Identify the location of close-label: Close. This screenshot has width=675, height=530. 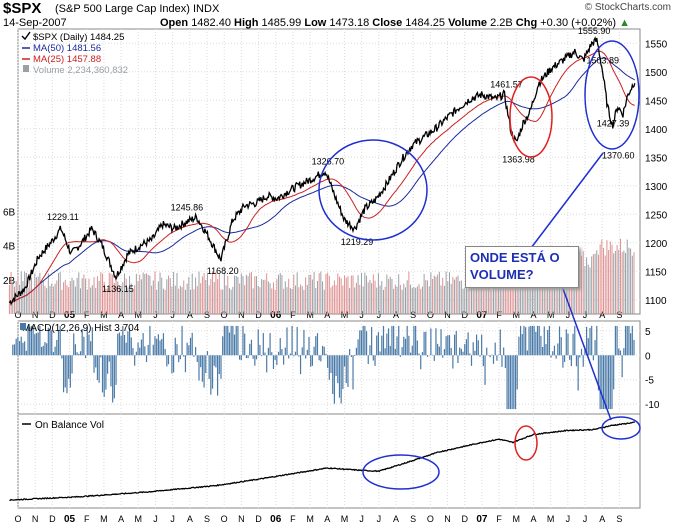
(387, 23).